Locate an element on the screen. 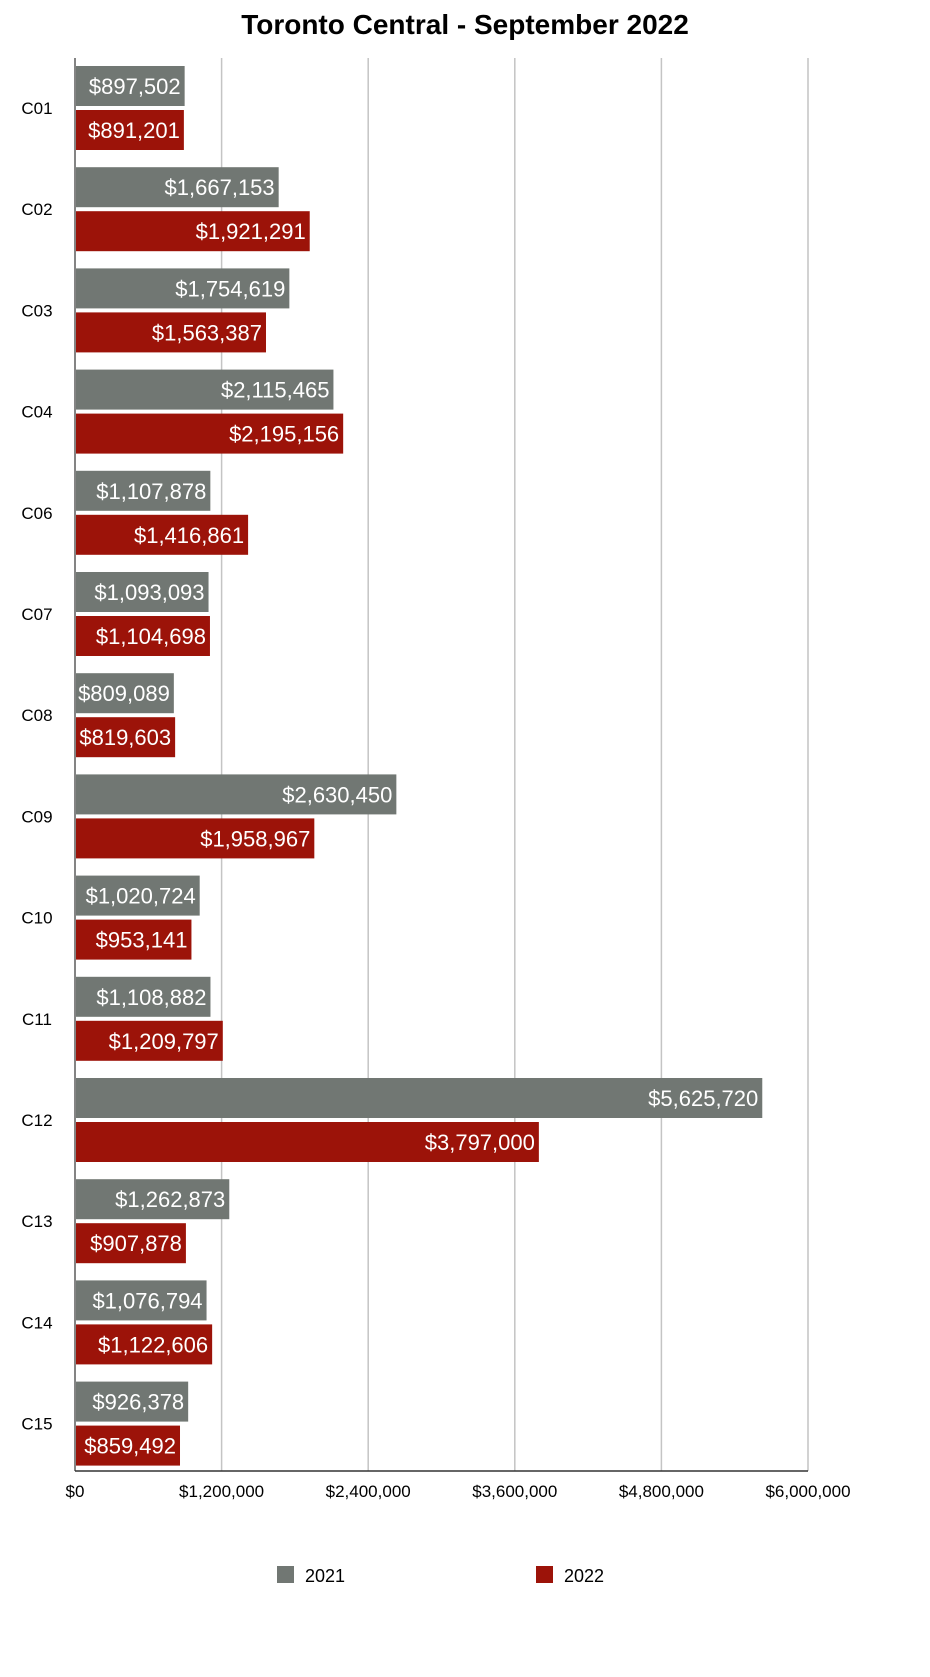 The image size is (930, 1677). bar-2021-C12 is located at coordinates (419, 1098).